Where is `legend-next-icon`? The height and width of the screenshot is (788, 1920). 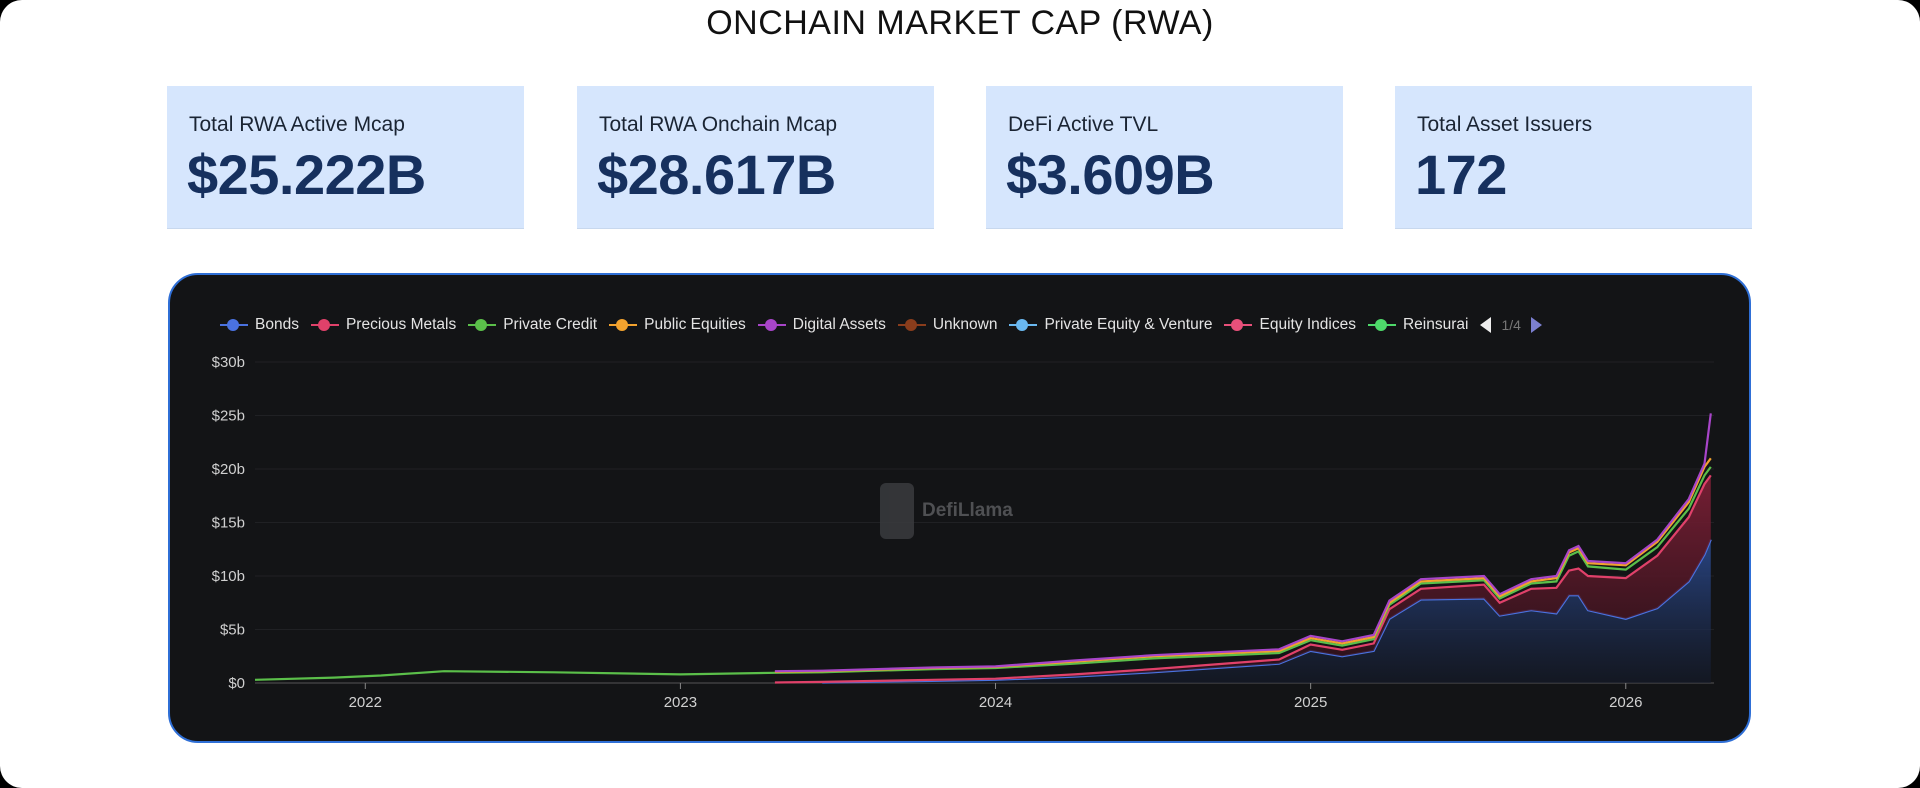 legend-next-icon is located at coordinates (1536, 325).